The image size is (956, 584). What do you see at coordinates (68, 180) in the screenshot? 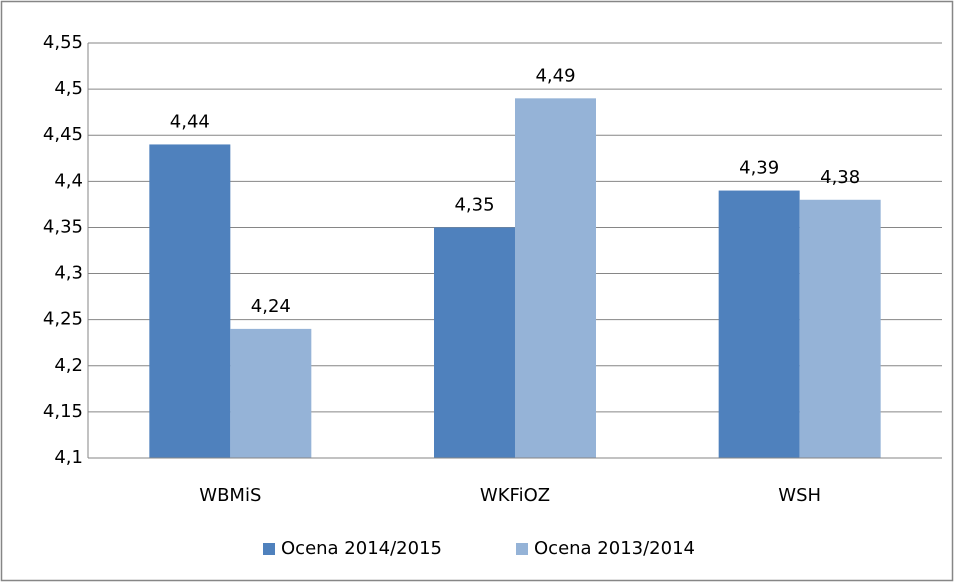
I see `y-tick-label: 4,4` at bounding box center [68, 180].